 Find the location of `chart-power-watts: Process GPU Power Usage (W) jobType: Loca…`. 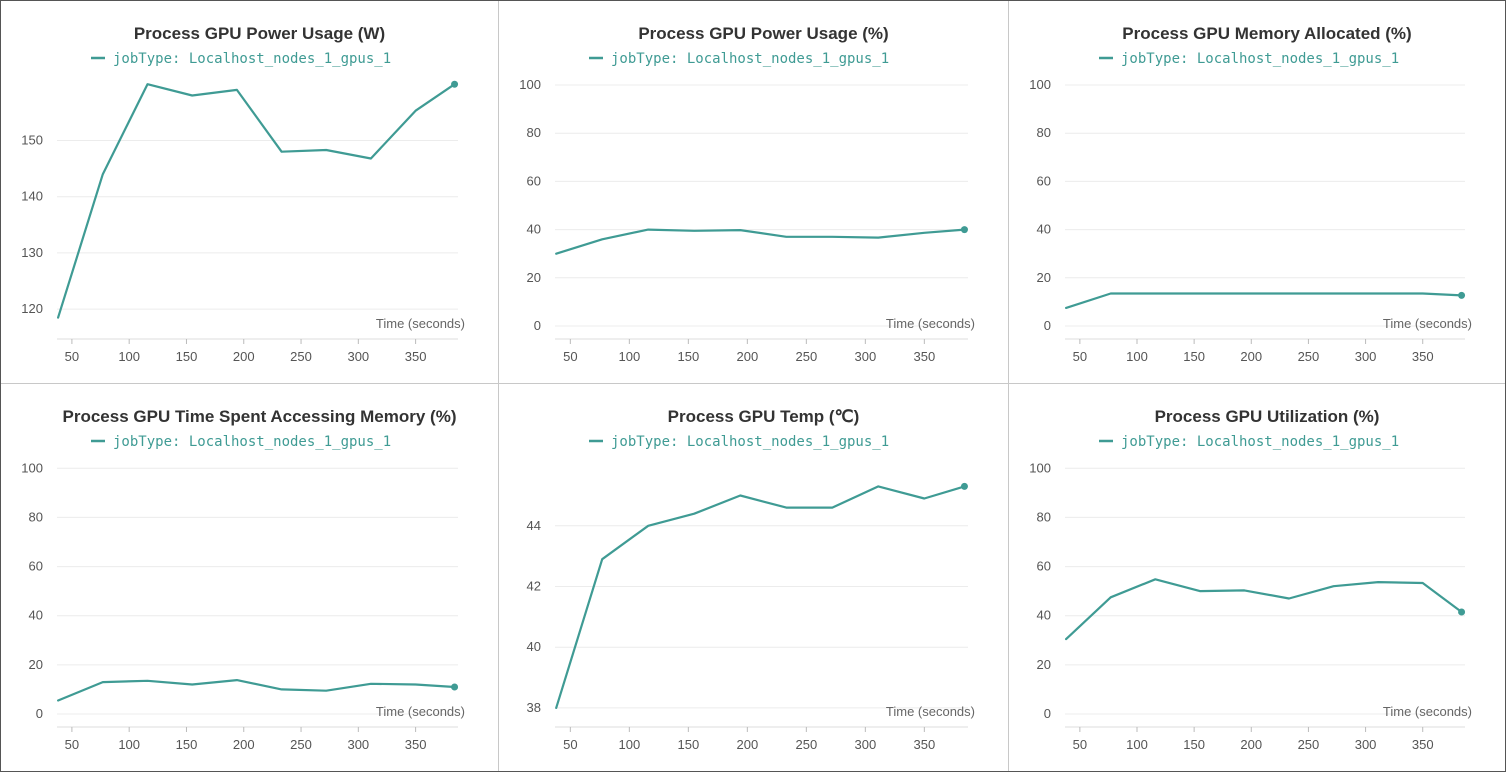

chart-power-watts: Process GPU Power Usage (W) jobType: Loca… is located at coordinates (243, 194).